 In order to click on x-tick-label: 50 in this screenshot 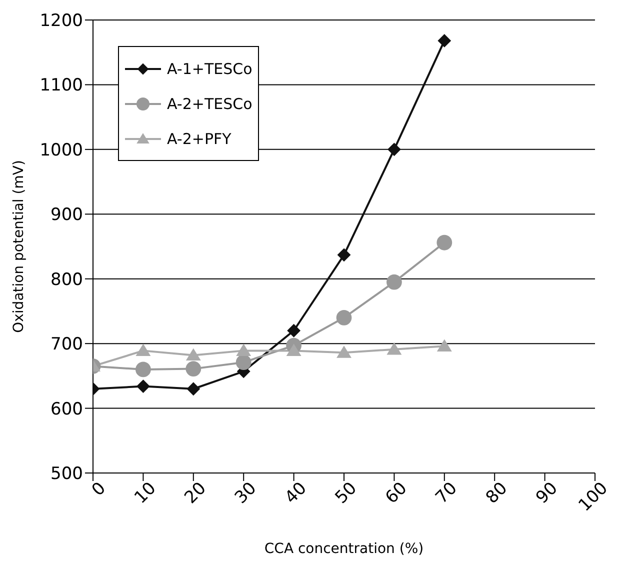, I will do `click(346, 493)`.